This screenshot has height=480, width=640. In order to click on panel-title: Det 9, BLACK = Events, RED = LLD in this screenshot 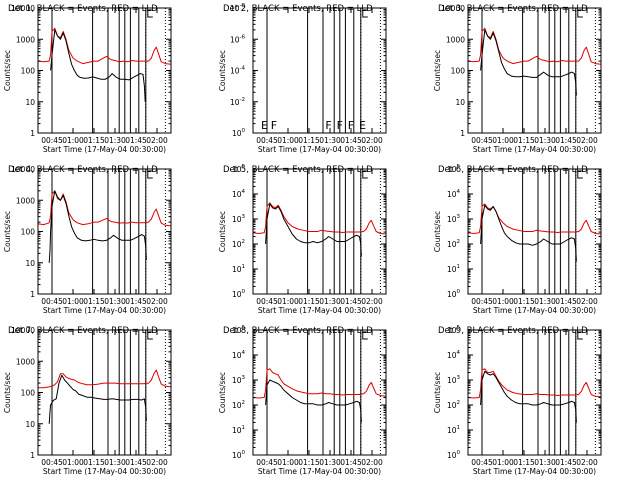, I will do `click(513, 331)`.